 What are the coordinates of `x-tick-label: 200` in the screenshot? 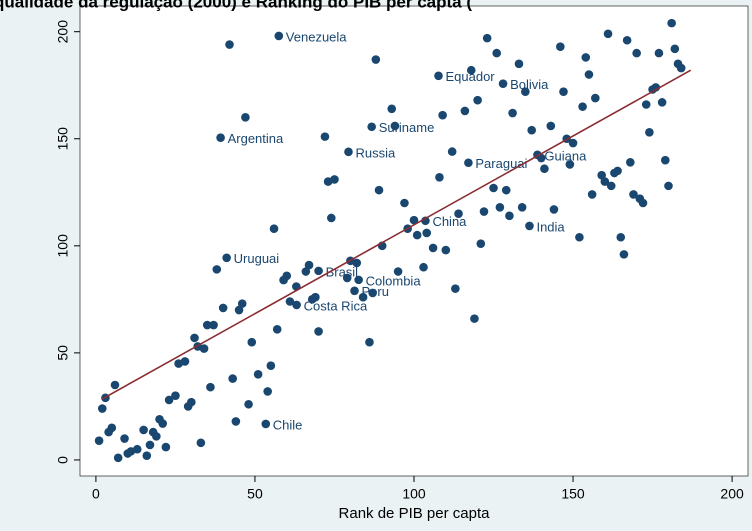 It's located at (732, 494).